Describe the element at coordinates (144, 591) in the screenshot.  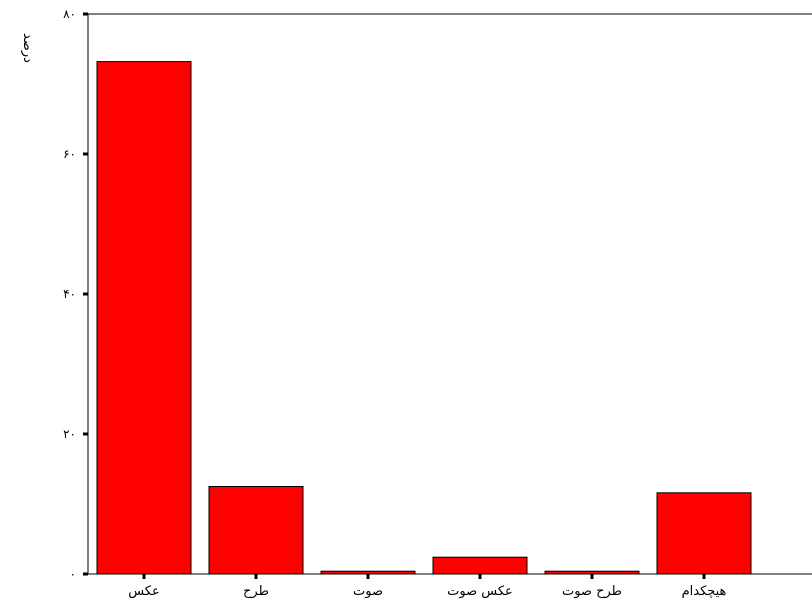
I see `x-tick-label: عکس` at that location.